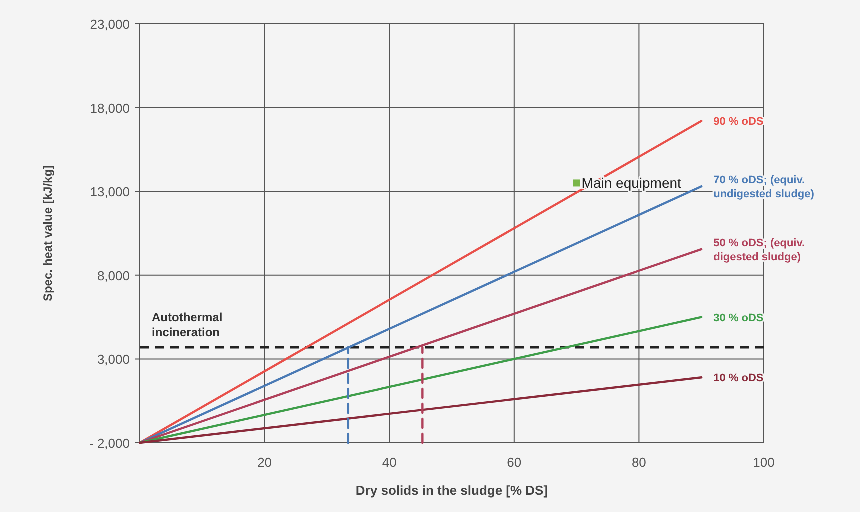 This screenshot has width=860, height=512. Describe the element at coordinates (739, 318) in the screenshot. I see `series-label: 30 % oDS` at that location.